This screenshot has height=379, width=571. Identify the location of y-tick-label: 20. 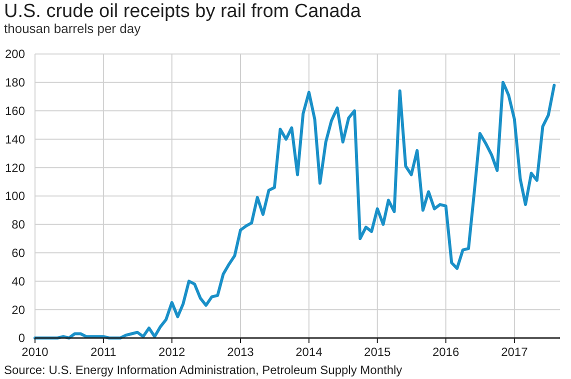
(19, 309).